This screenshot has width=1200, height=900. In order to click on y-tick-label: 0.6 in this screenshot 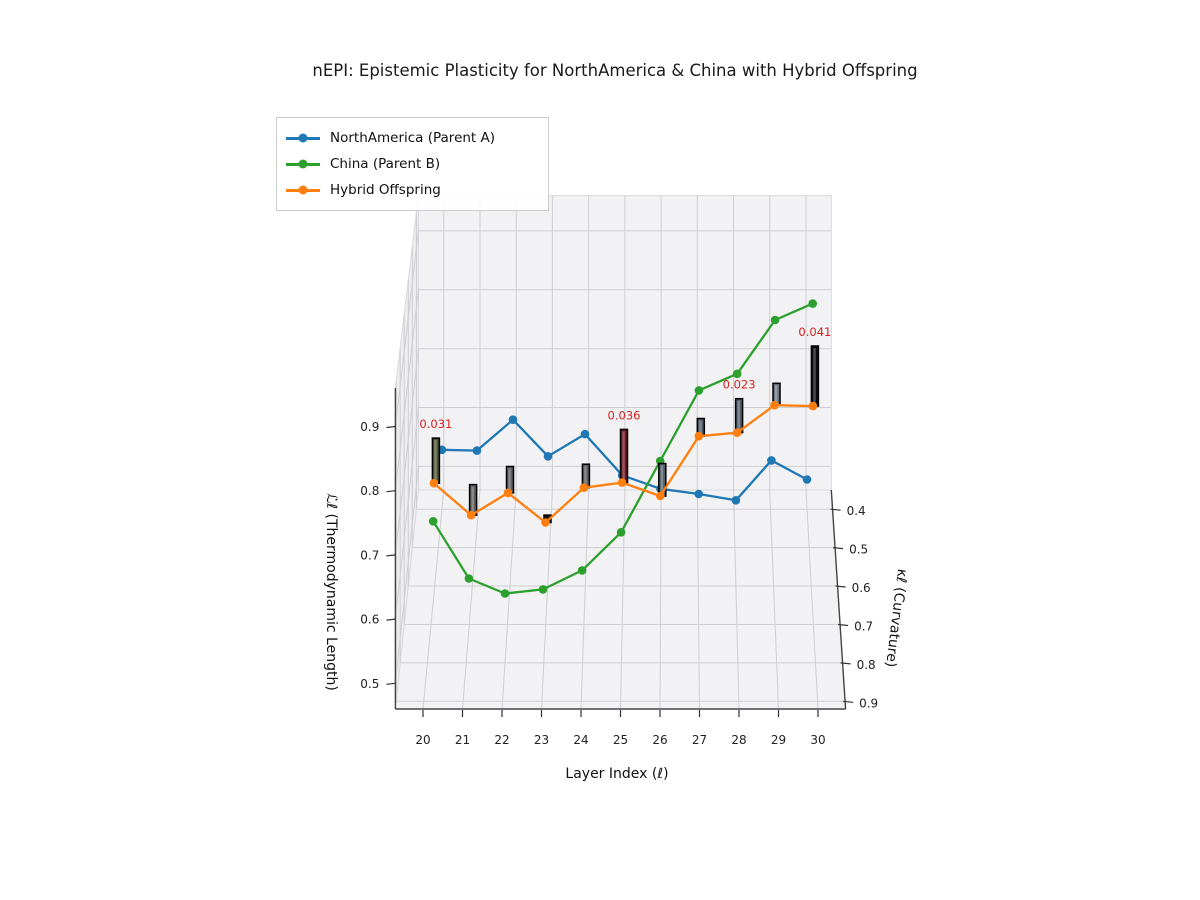, I will do `click(861, 588)`.